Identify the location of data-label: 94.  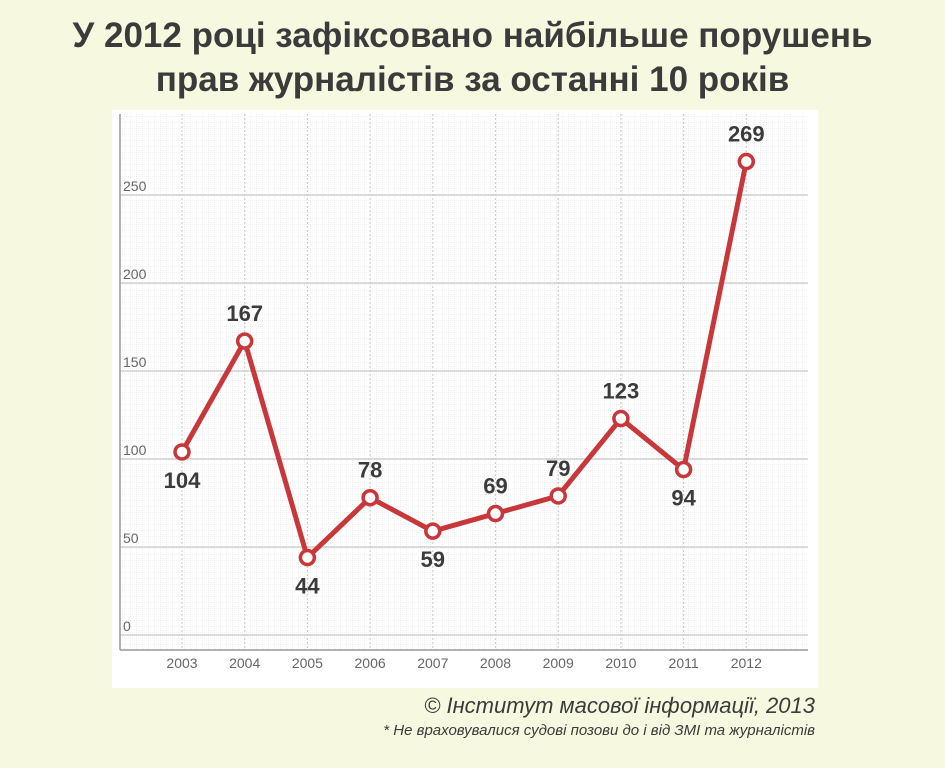
(683, 498).